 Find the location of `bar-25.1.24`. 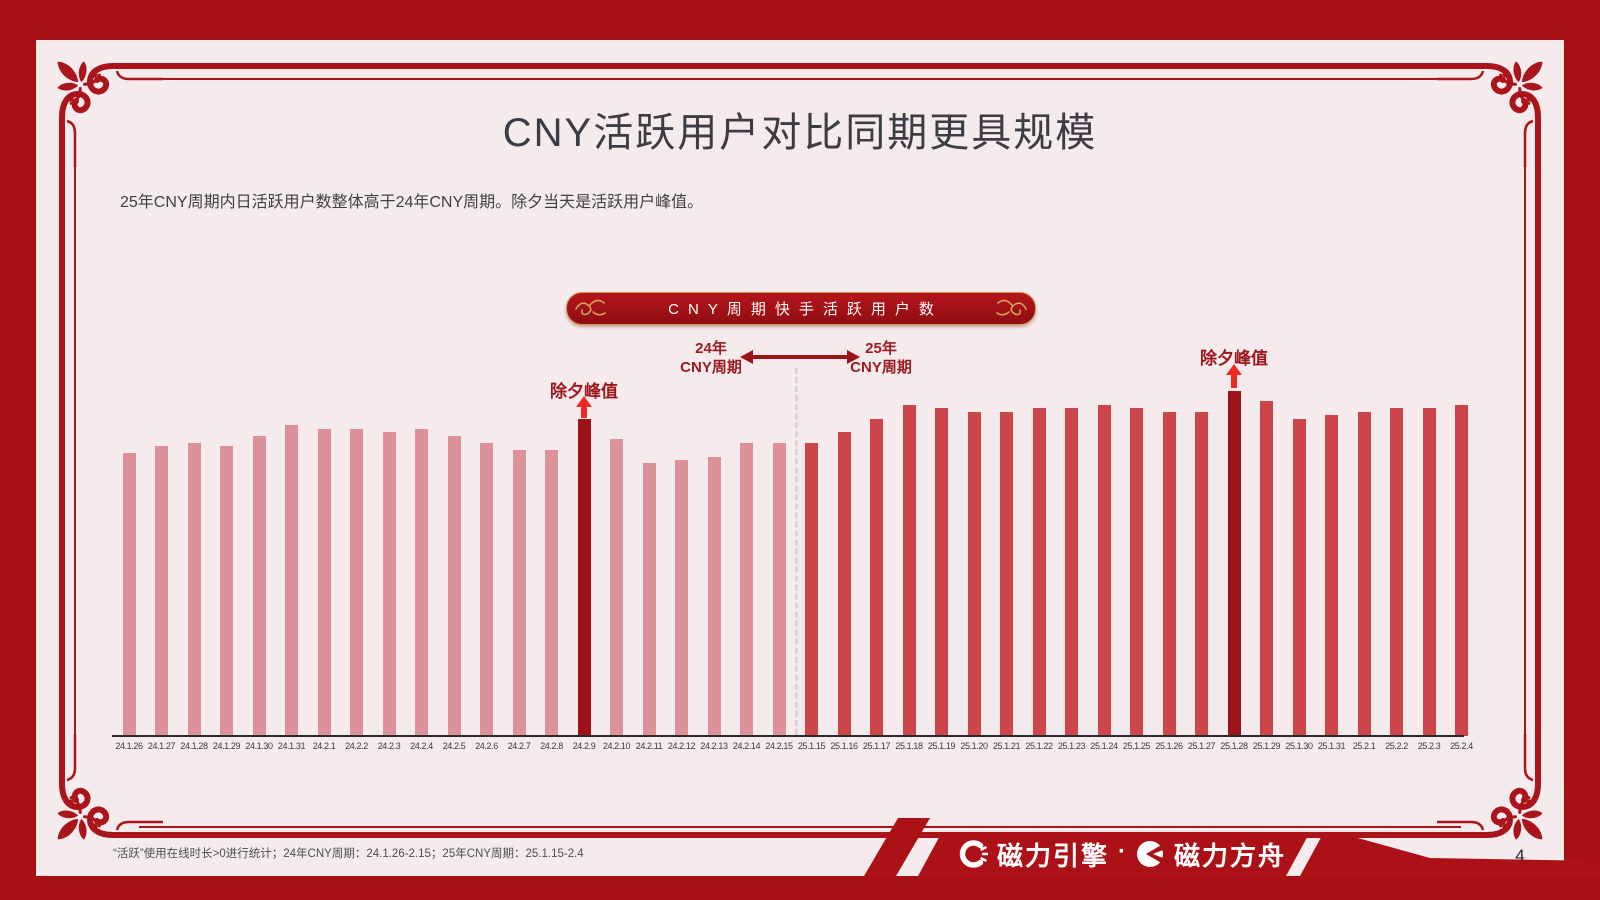

bar-25.1.24 is located at coordinates (1104, 570).